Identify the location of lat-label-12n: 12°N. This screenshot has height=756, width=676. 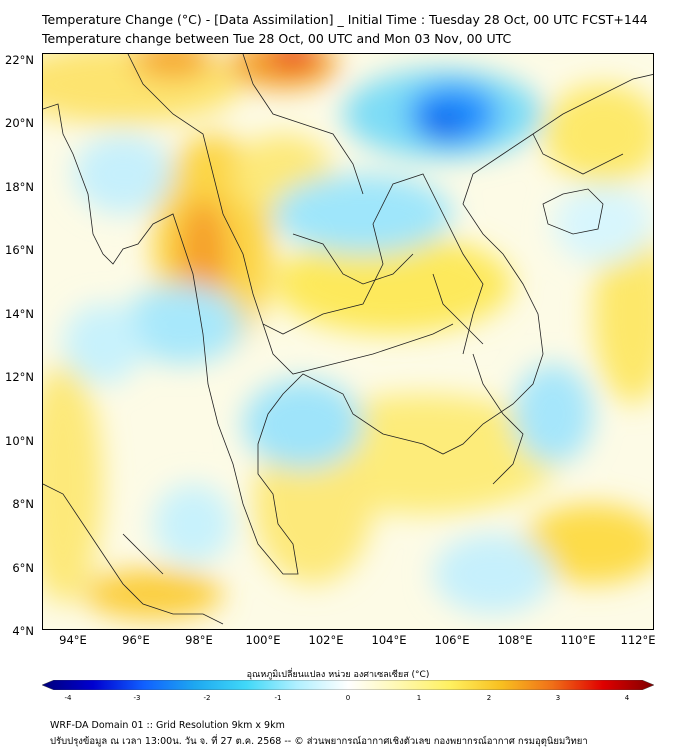
(19, 377).